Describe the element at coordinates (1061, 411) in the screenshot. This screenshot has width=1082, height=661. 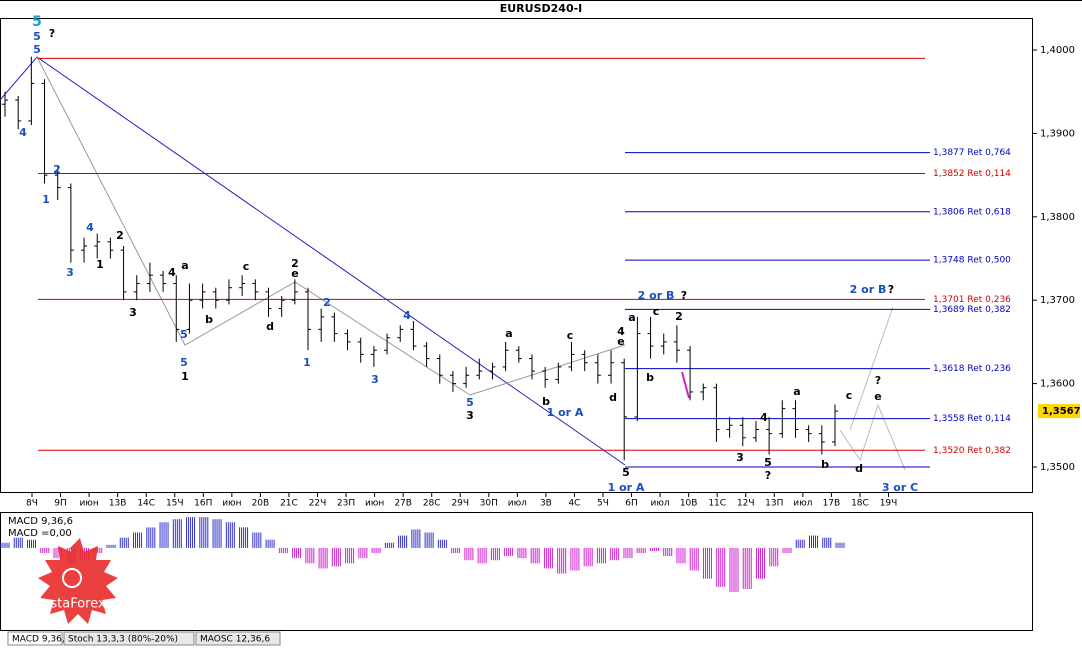
I see `price-marker-label: 1,3567` at that location.